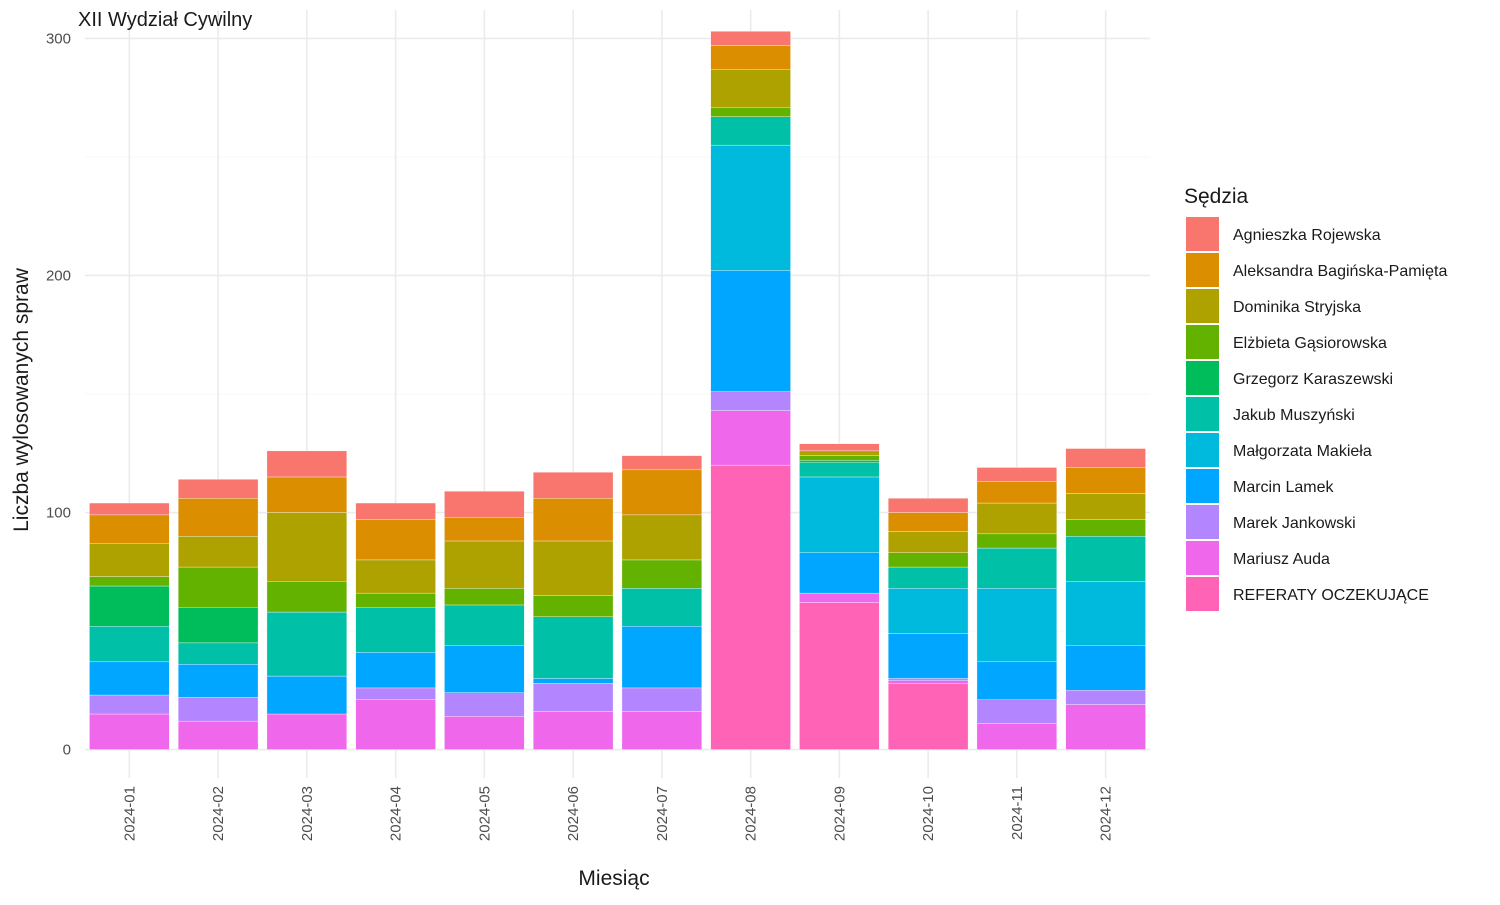 This screenshot has height=905, width=1500. What do you see at coordinates (1340, 271) in the screenshot?
I see `legend-label: Aleksandra Bagińska-Pamięta` at bounding box center [1340, 271].